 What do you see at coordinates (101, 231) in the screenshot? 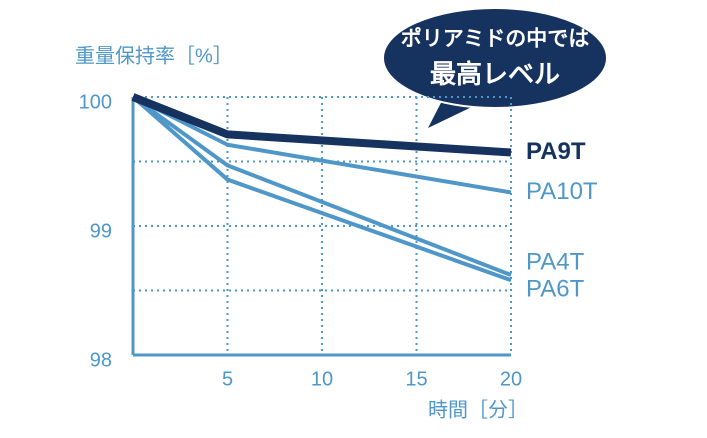
I see `y-tick-label: 99` at bounding box center [101, 231].